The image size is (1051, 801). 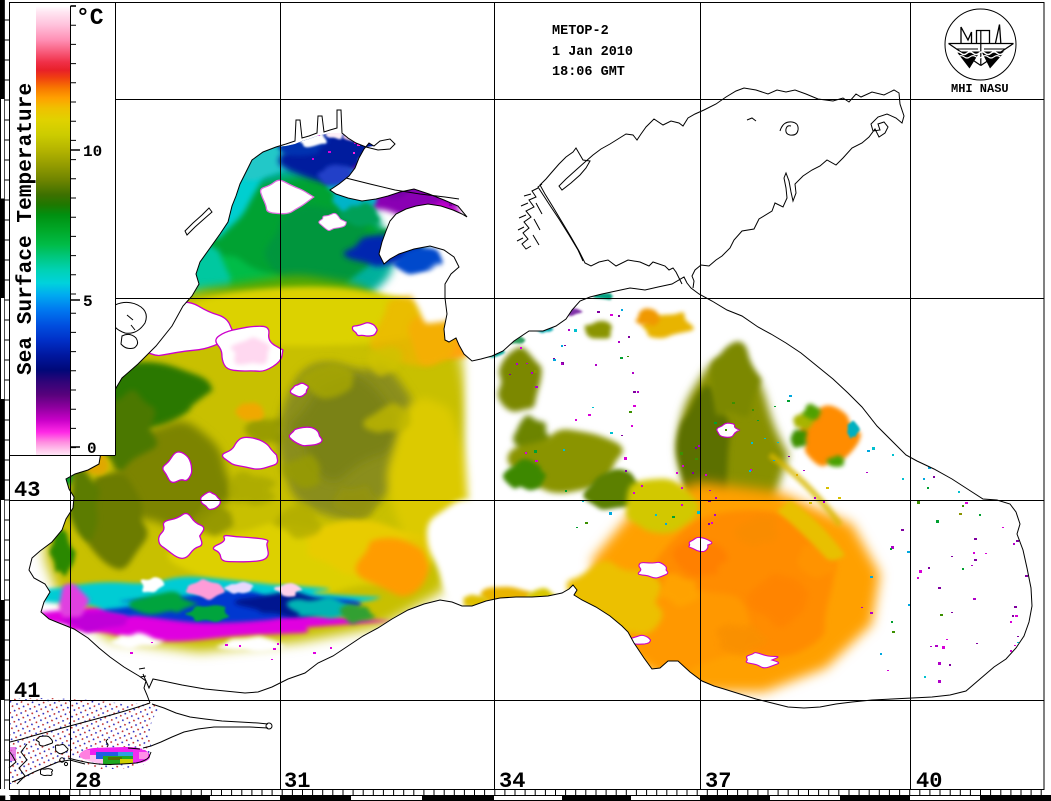 What do you see at coordinates (90, 18) in the screenshot?
I see `svg-text: °C` at bounding box center [90, 18].